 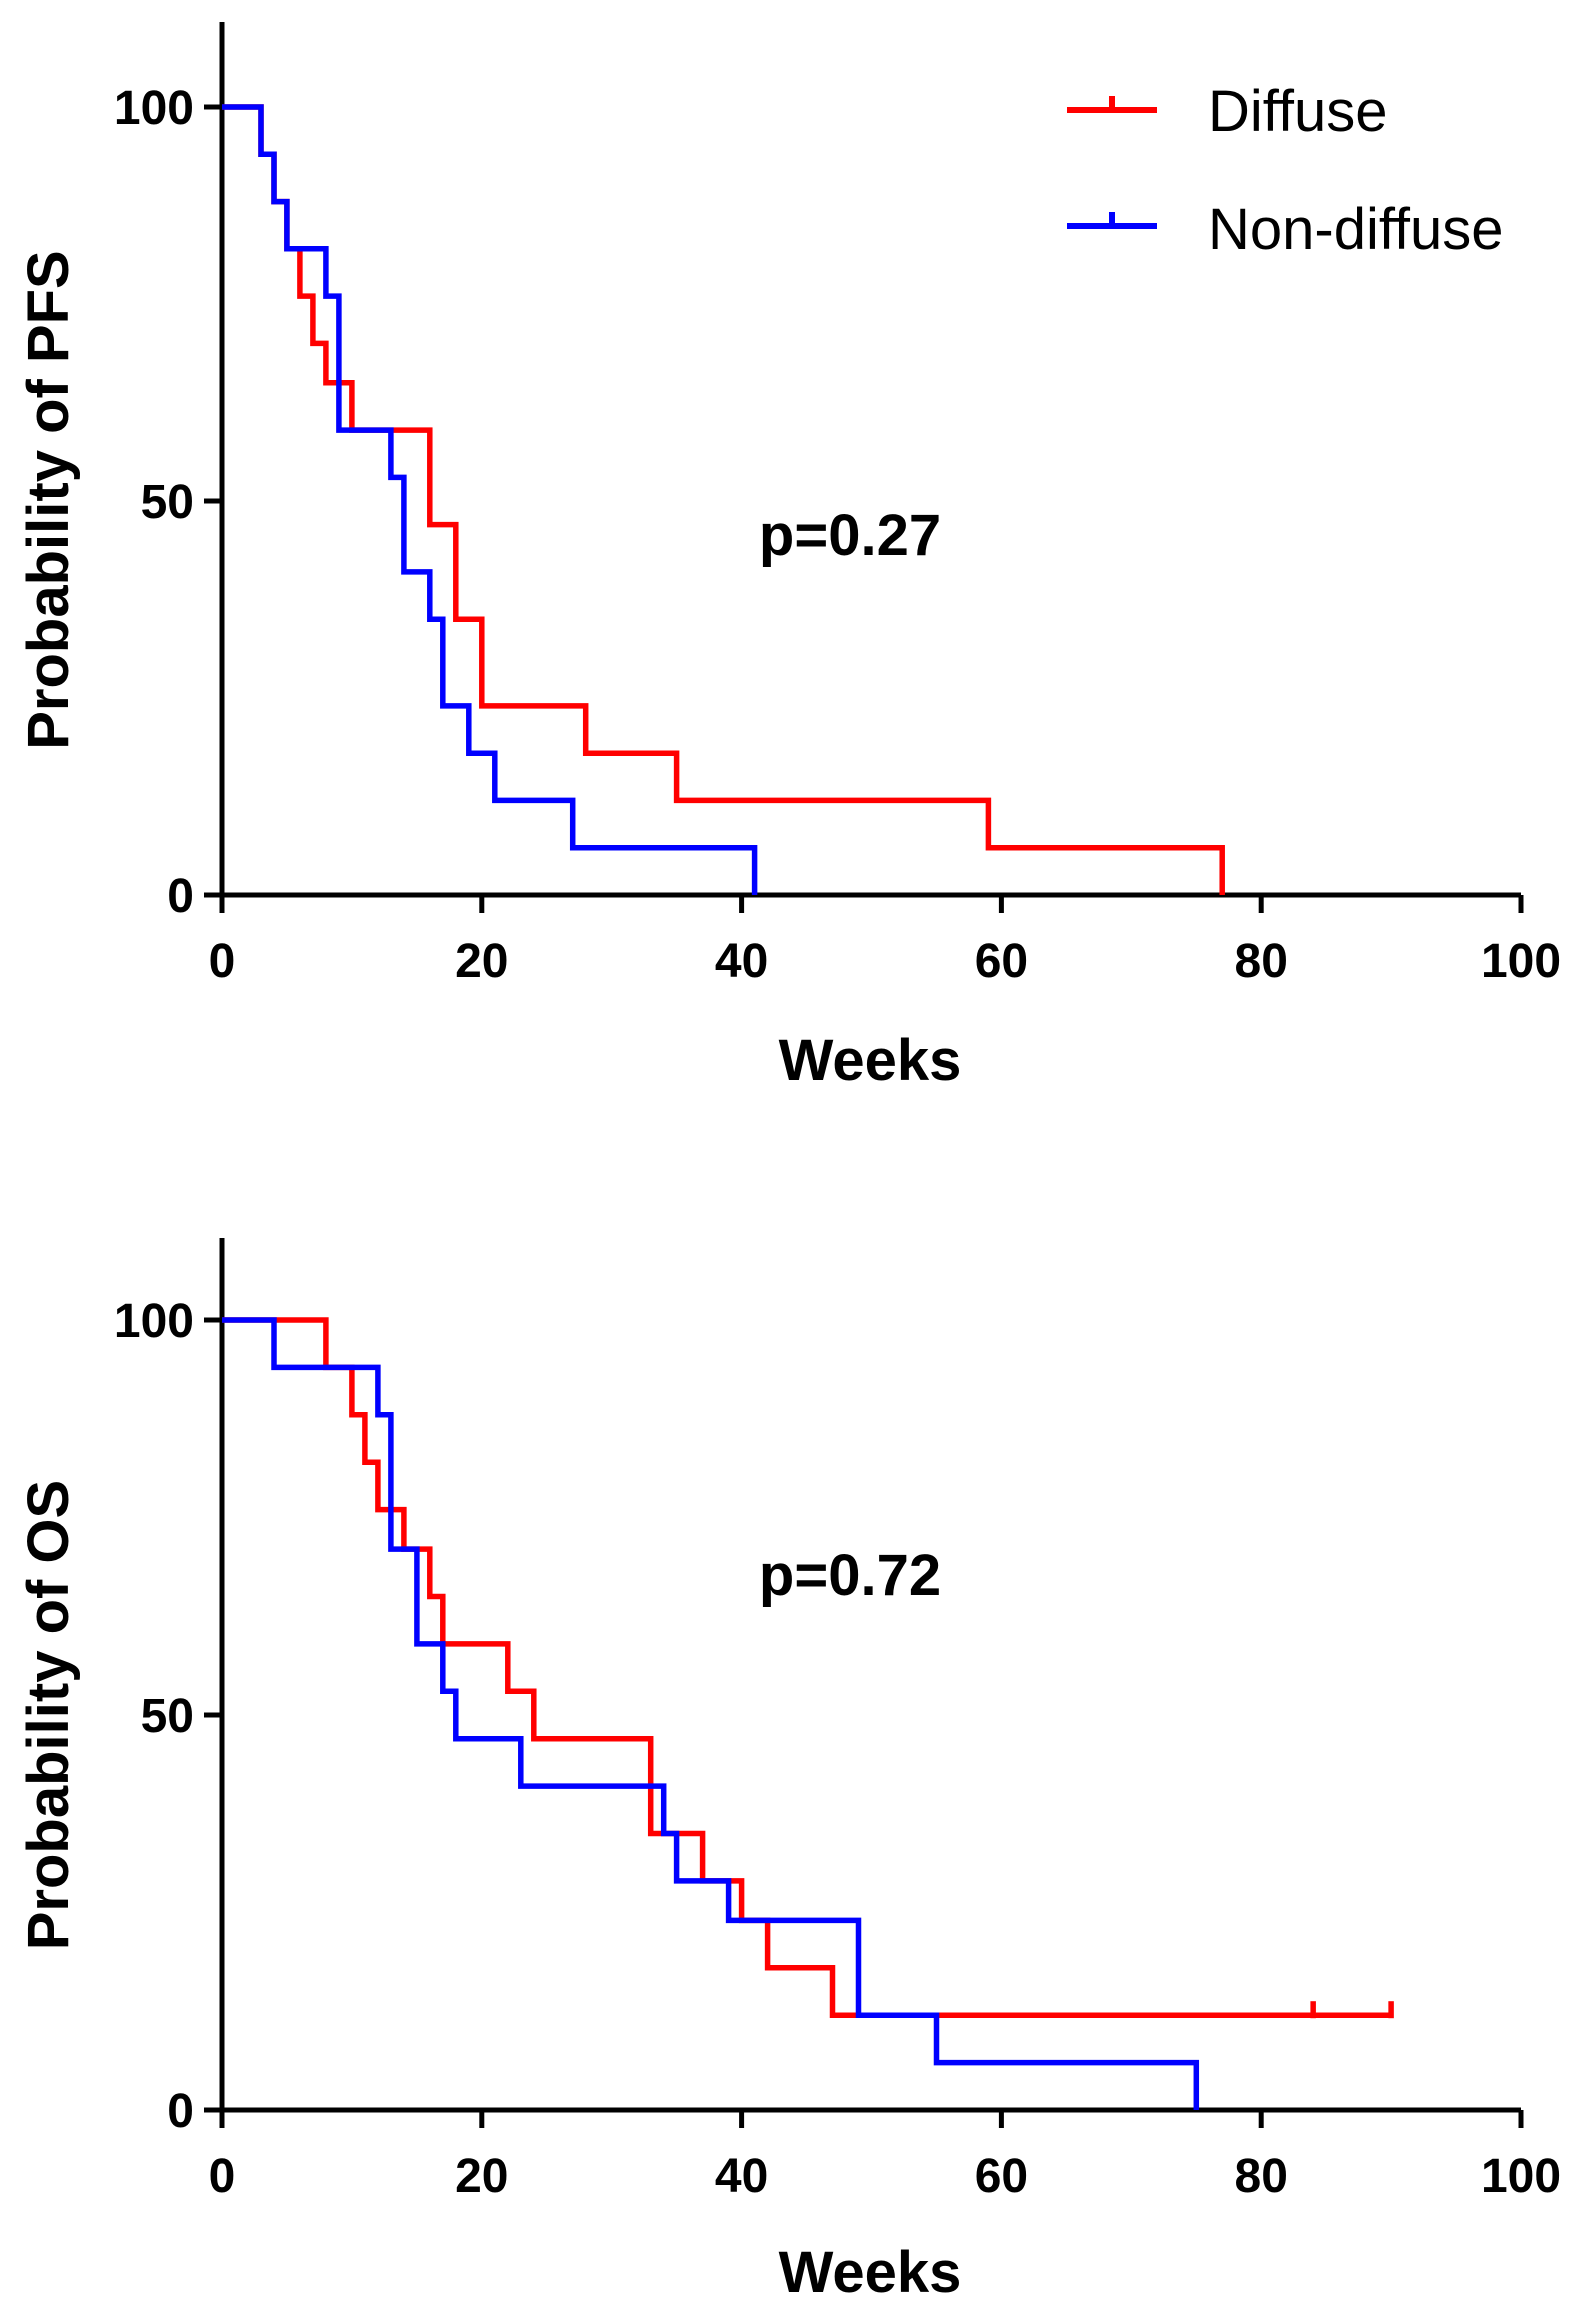 What do you see at coordinates (481, 961) in the screenshot?
I see `pfs-x-tick-label: 20` at bounding box center [481, 961].